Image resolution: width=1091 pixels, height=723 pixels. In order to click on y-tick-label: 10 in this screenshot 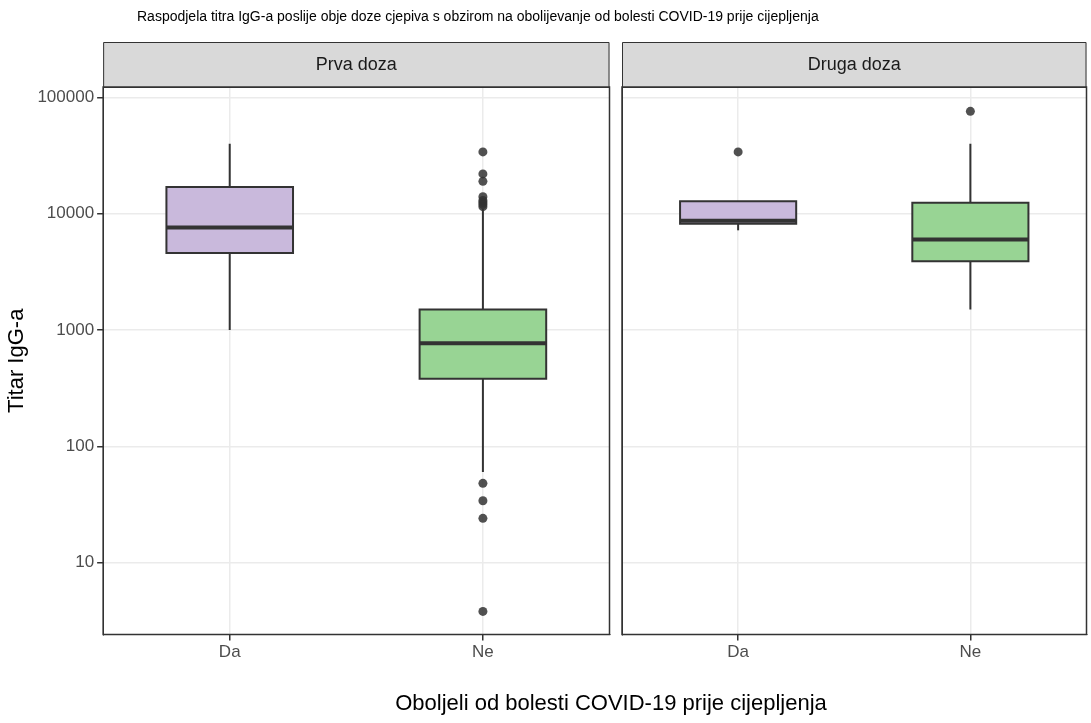, I will do `click(85, 562)`.